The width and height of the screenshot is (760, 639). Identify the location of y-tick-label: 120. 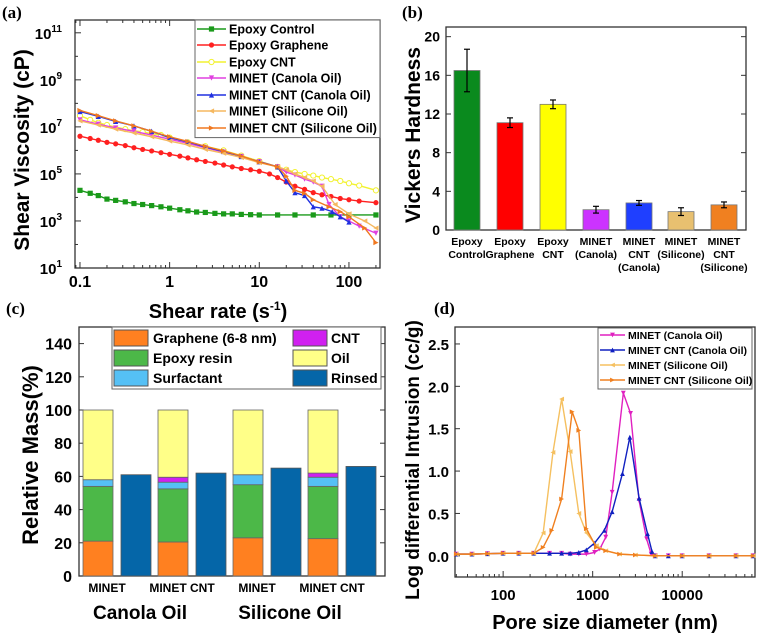
(58, 378).